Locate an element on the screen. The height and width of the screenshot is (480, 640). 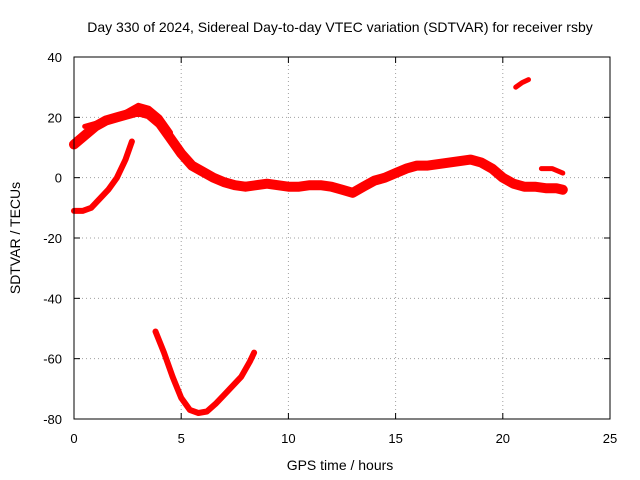
x-tick-label: 0 is located at coordinates (73, 438).